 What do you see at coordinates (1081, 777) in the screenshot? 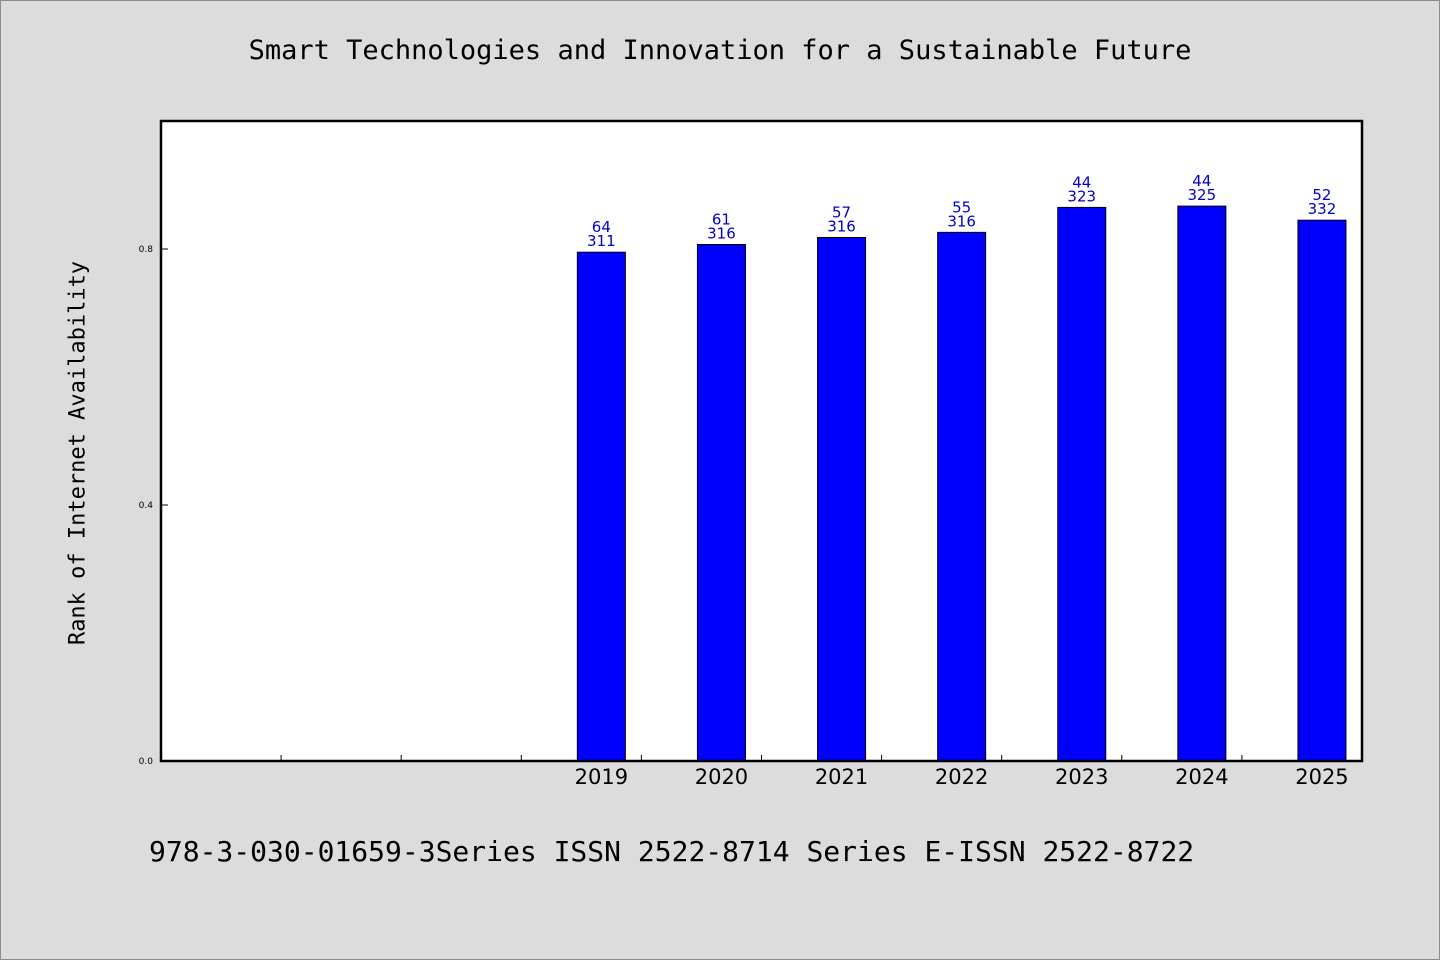
I see `x-tick-label: 2023` at bounding box center [1081, 777].